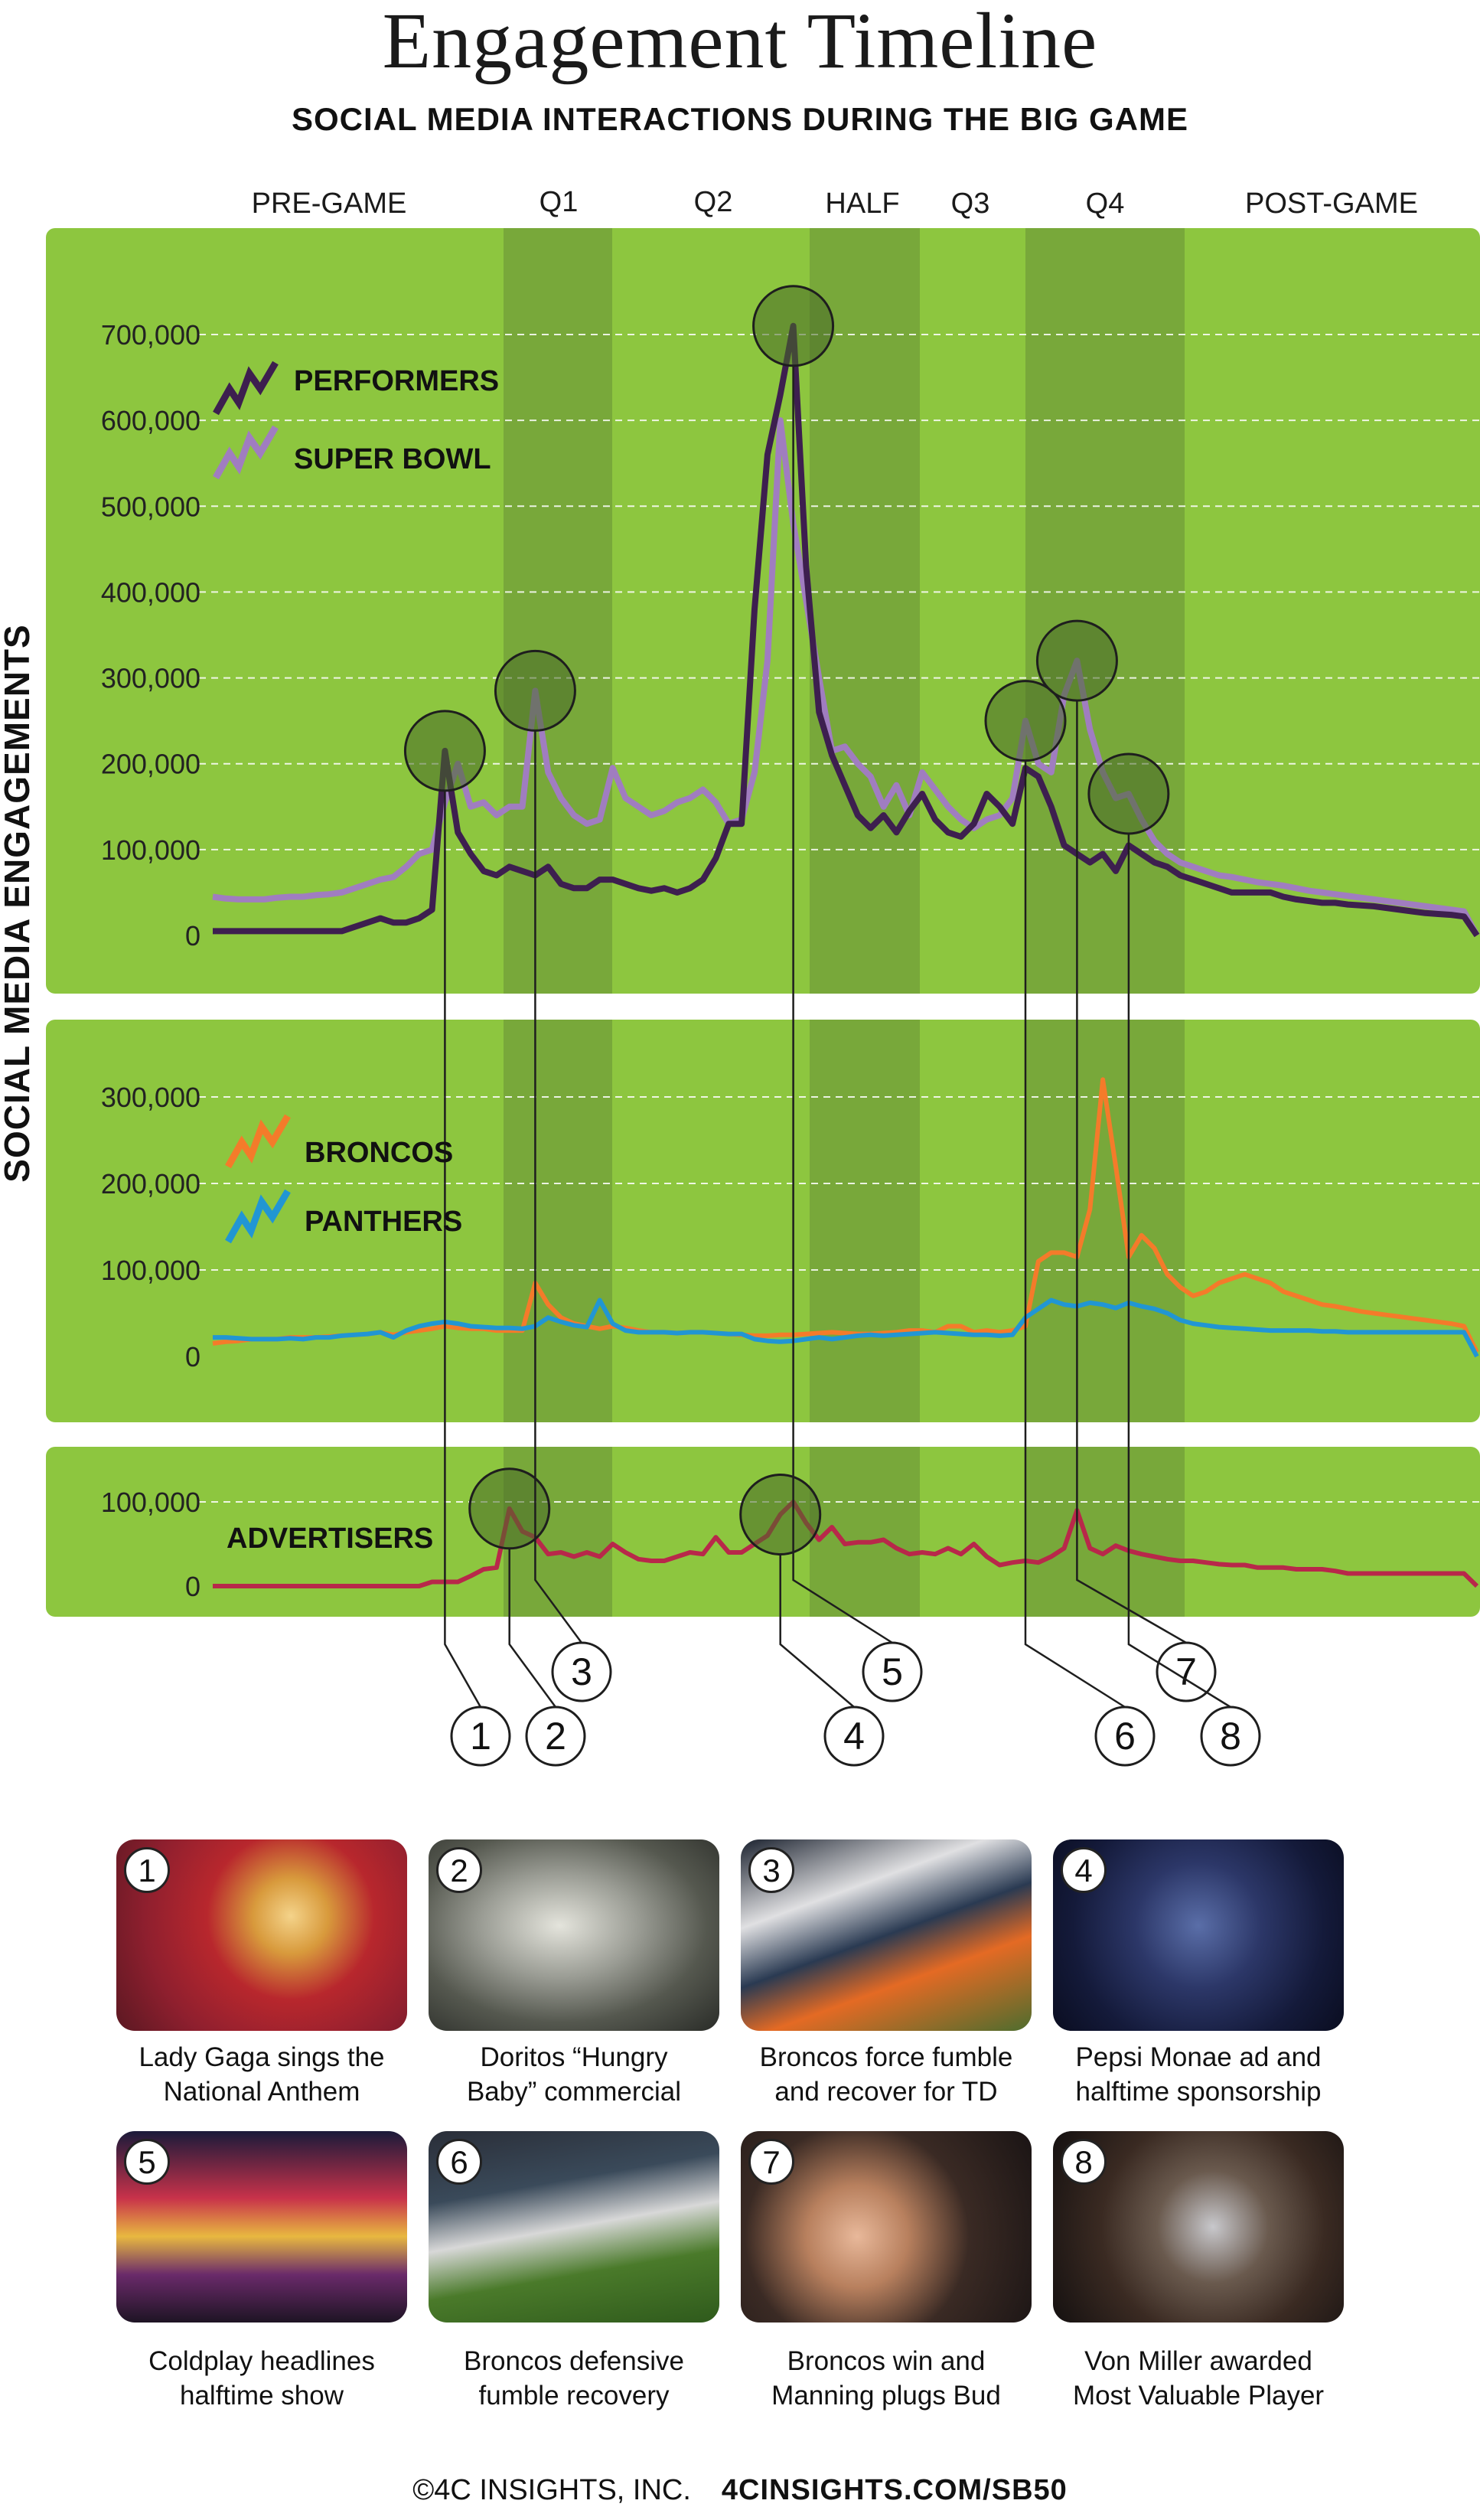  I want to click on event-card-2: 2 Doritos “Hungry Baby” commercial, so click(575, 1974).